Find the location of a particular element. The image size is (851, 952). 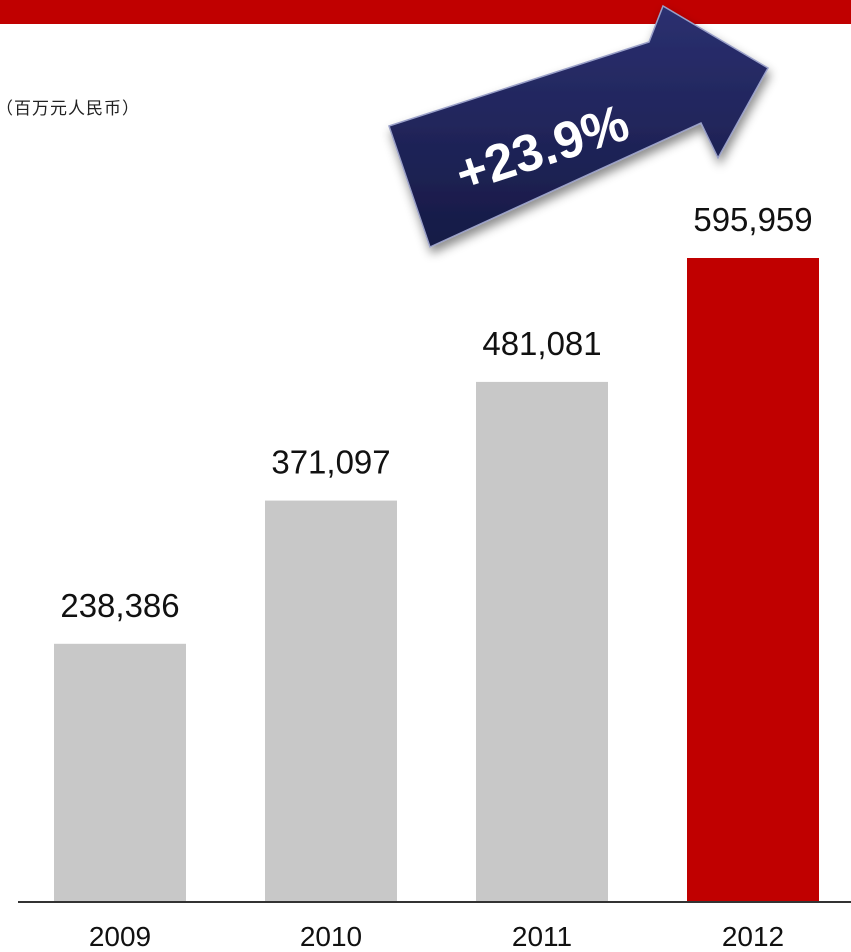

bar-2012 is located at coordinates (753, 579).